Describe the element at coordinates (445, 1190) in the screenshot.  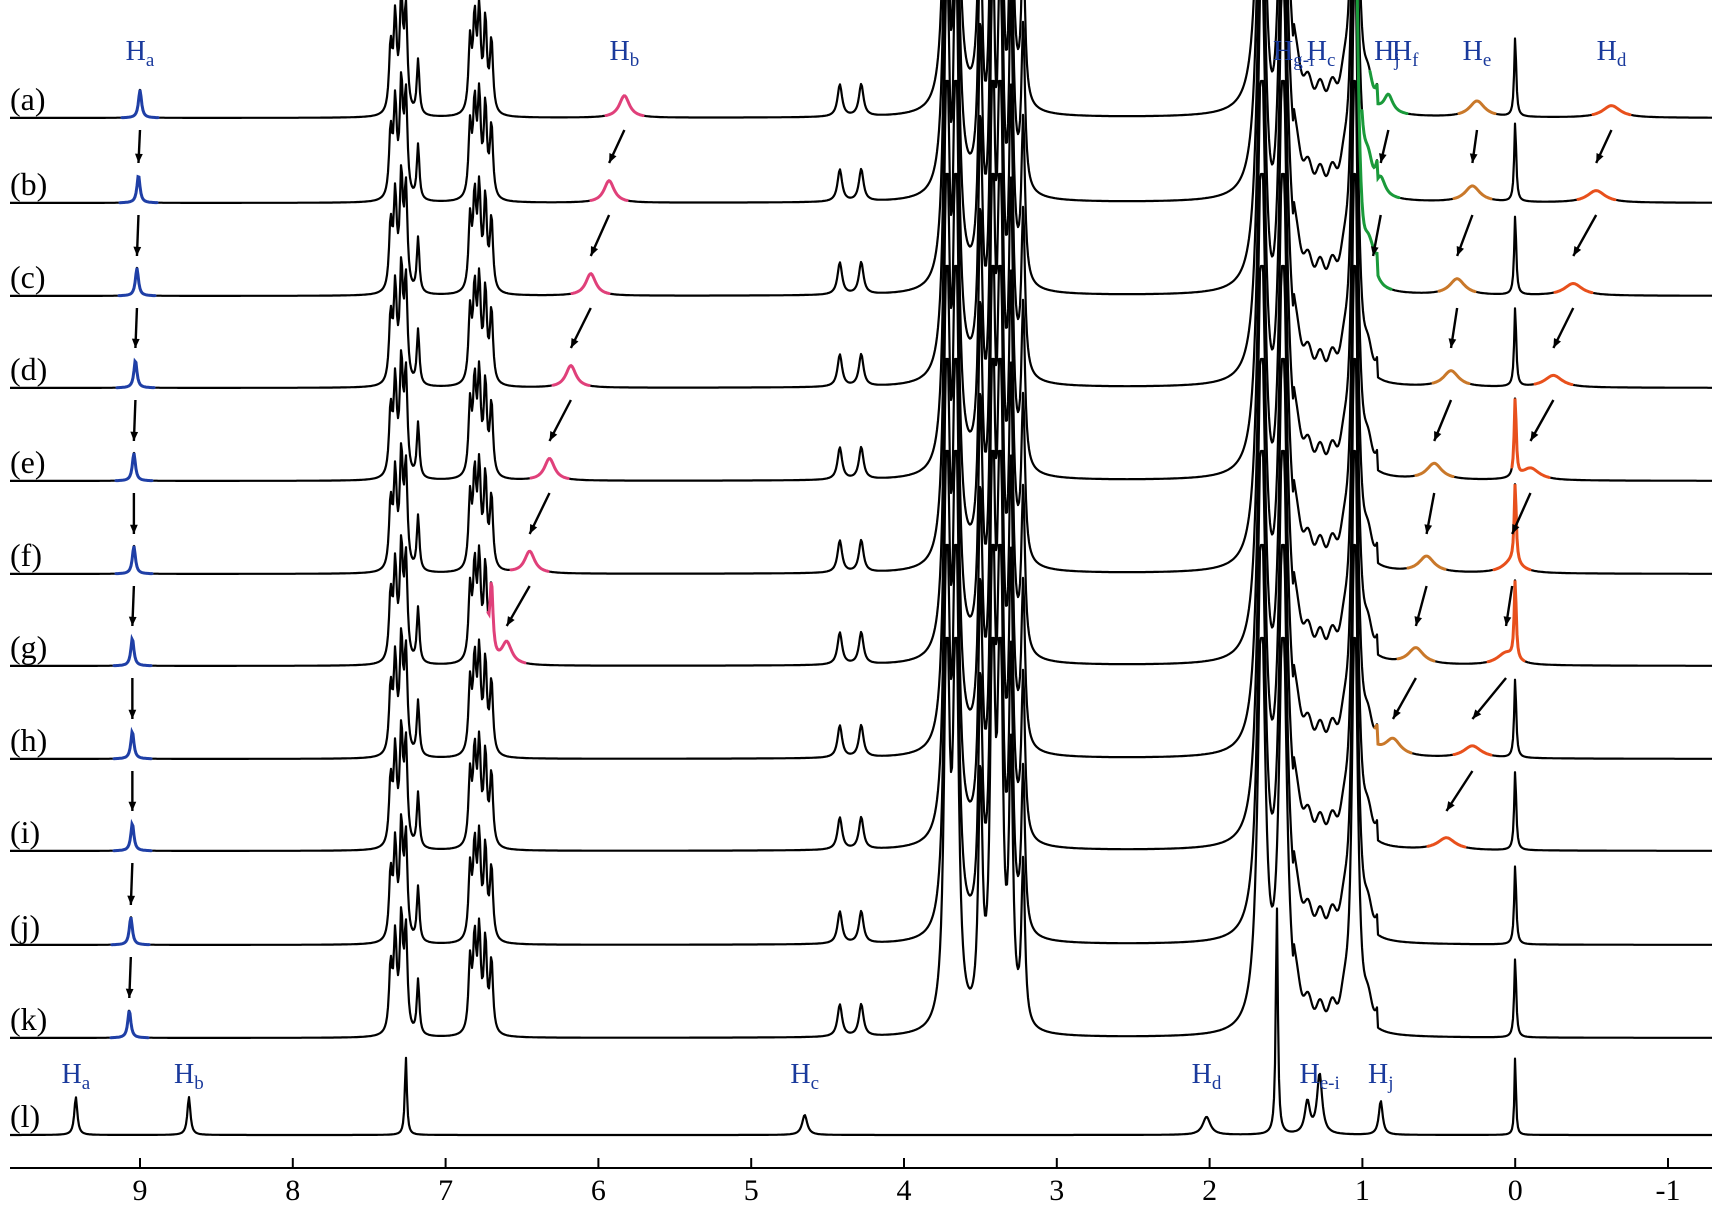
I see `x-tick-label: 7` at that location.